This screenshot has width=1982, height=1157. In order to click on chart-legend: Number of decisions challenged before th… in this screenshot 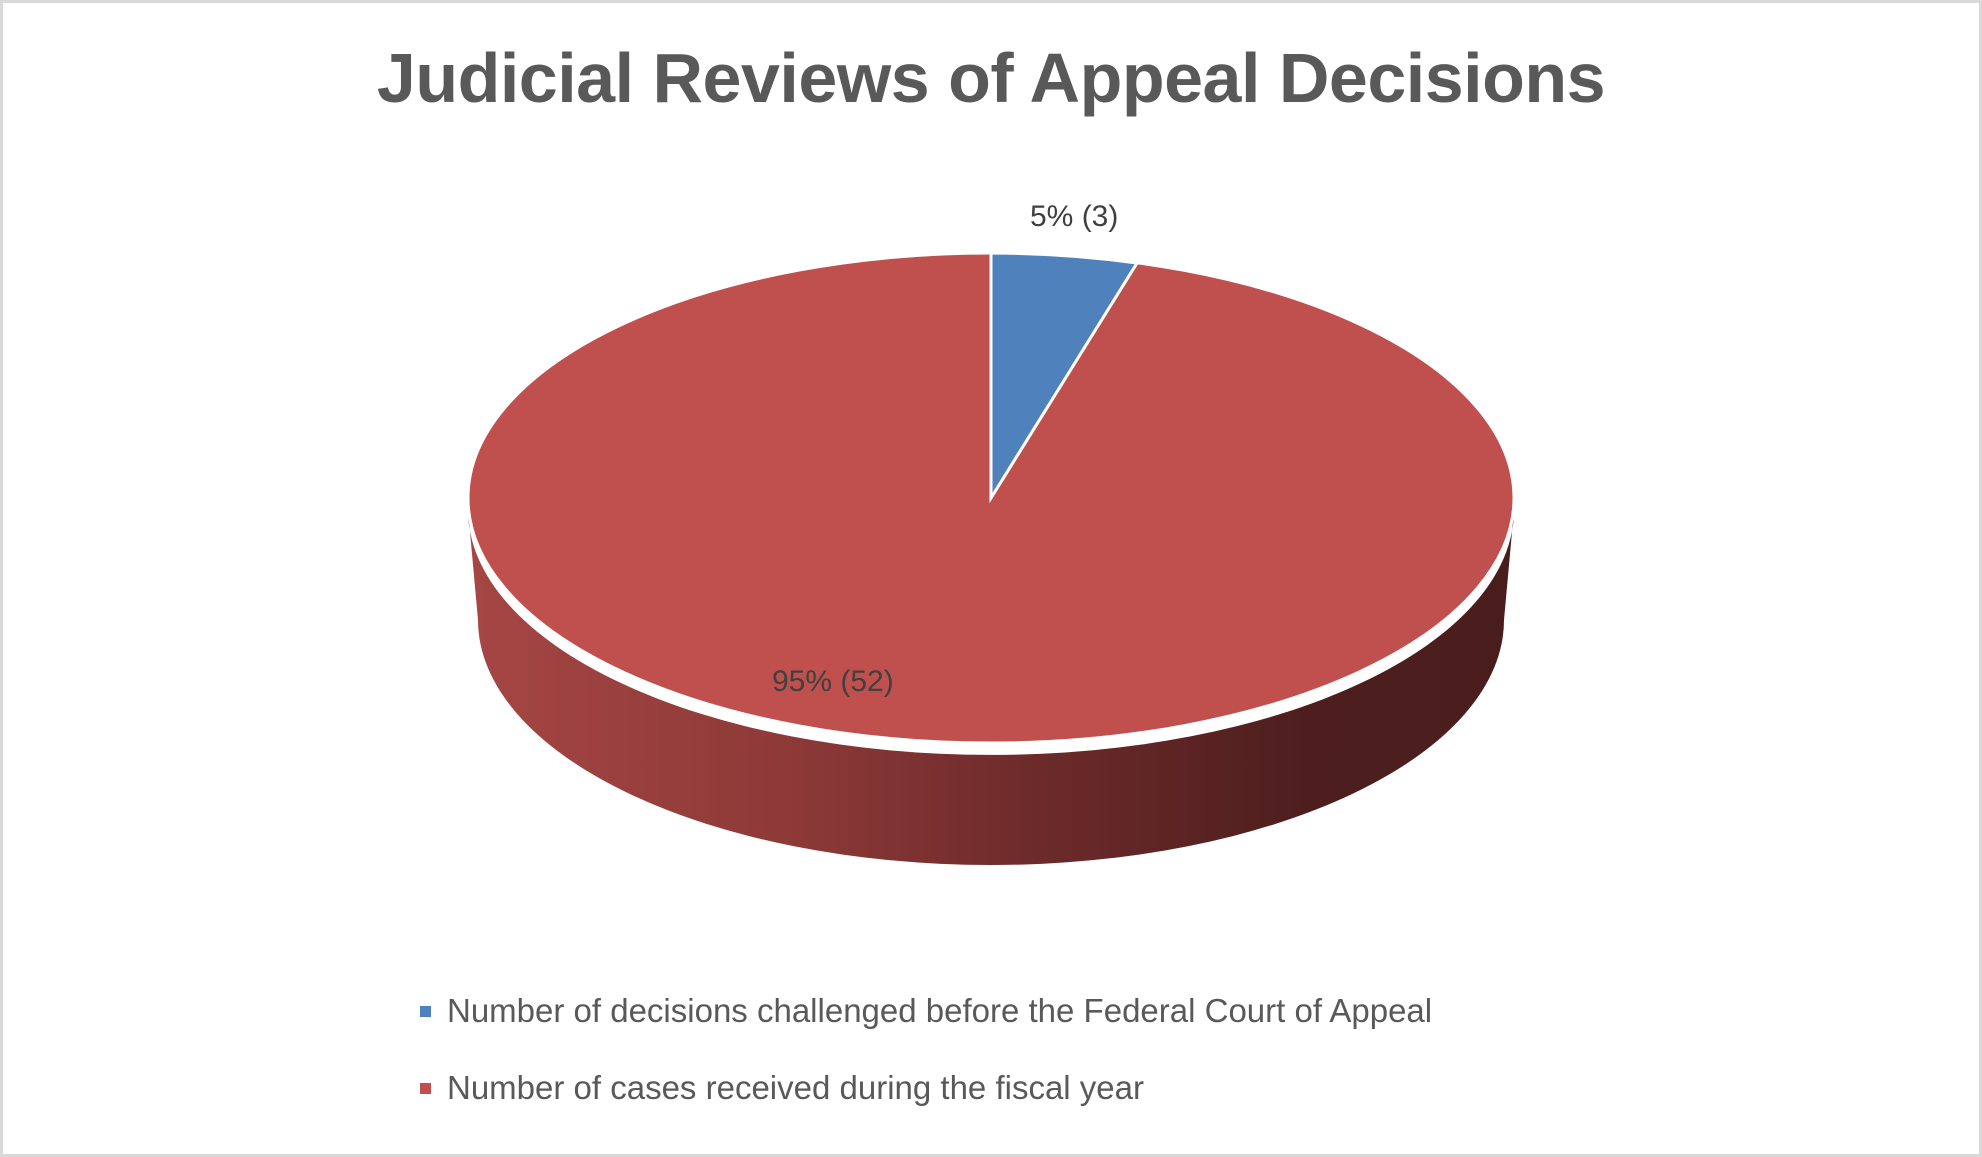, I will do `click(926, 1069)`.